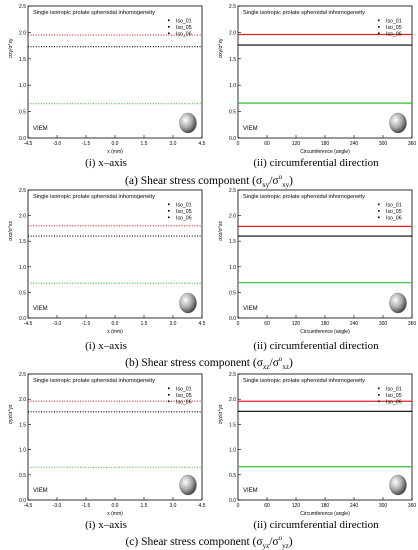 This screenshot has width=418, height=550. I want to click on subcaption-c-right: (ii) circumferential direction, so click(316, 525).